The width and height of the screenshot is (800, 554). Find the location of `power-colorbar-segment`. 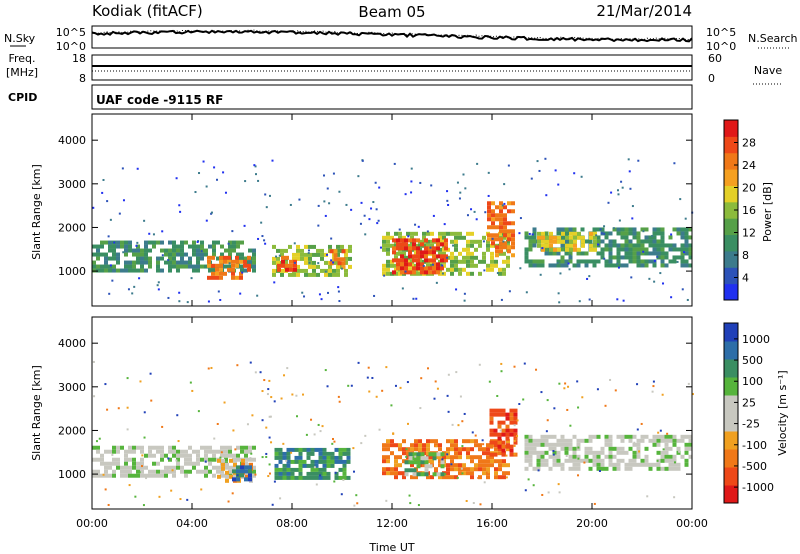

power-colorbar-segment is located at coordinates (731, 259).